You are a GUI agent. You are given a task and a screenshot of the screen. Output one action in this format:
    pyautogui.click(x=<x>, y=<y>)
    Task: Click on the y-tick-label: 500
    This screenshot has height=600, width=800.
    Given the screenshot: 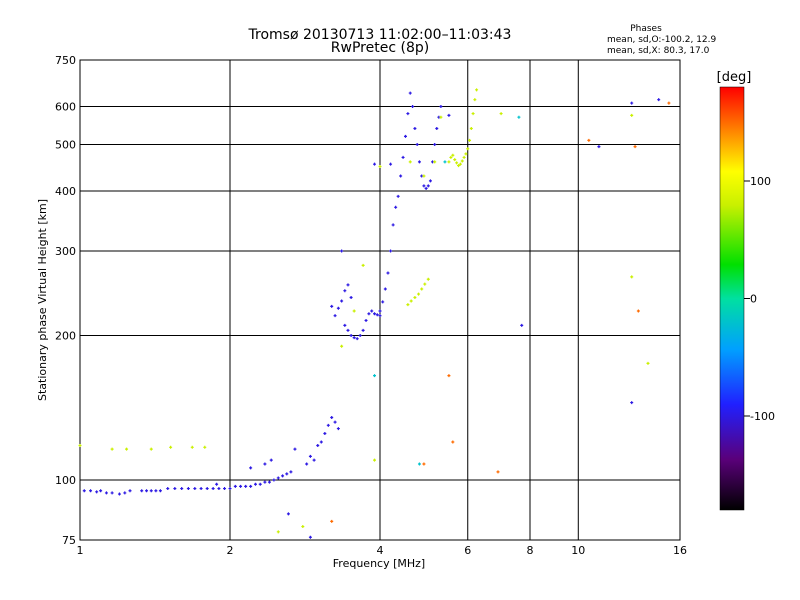 What is the action you would take?
    pyautogui.click(x=65, y=145)
    